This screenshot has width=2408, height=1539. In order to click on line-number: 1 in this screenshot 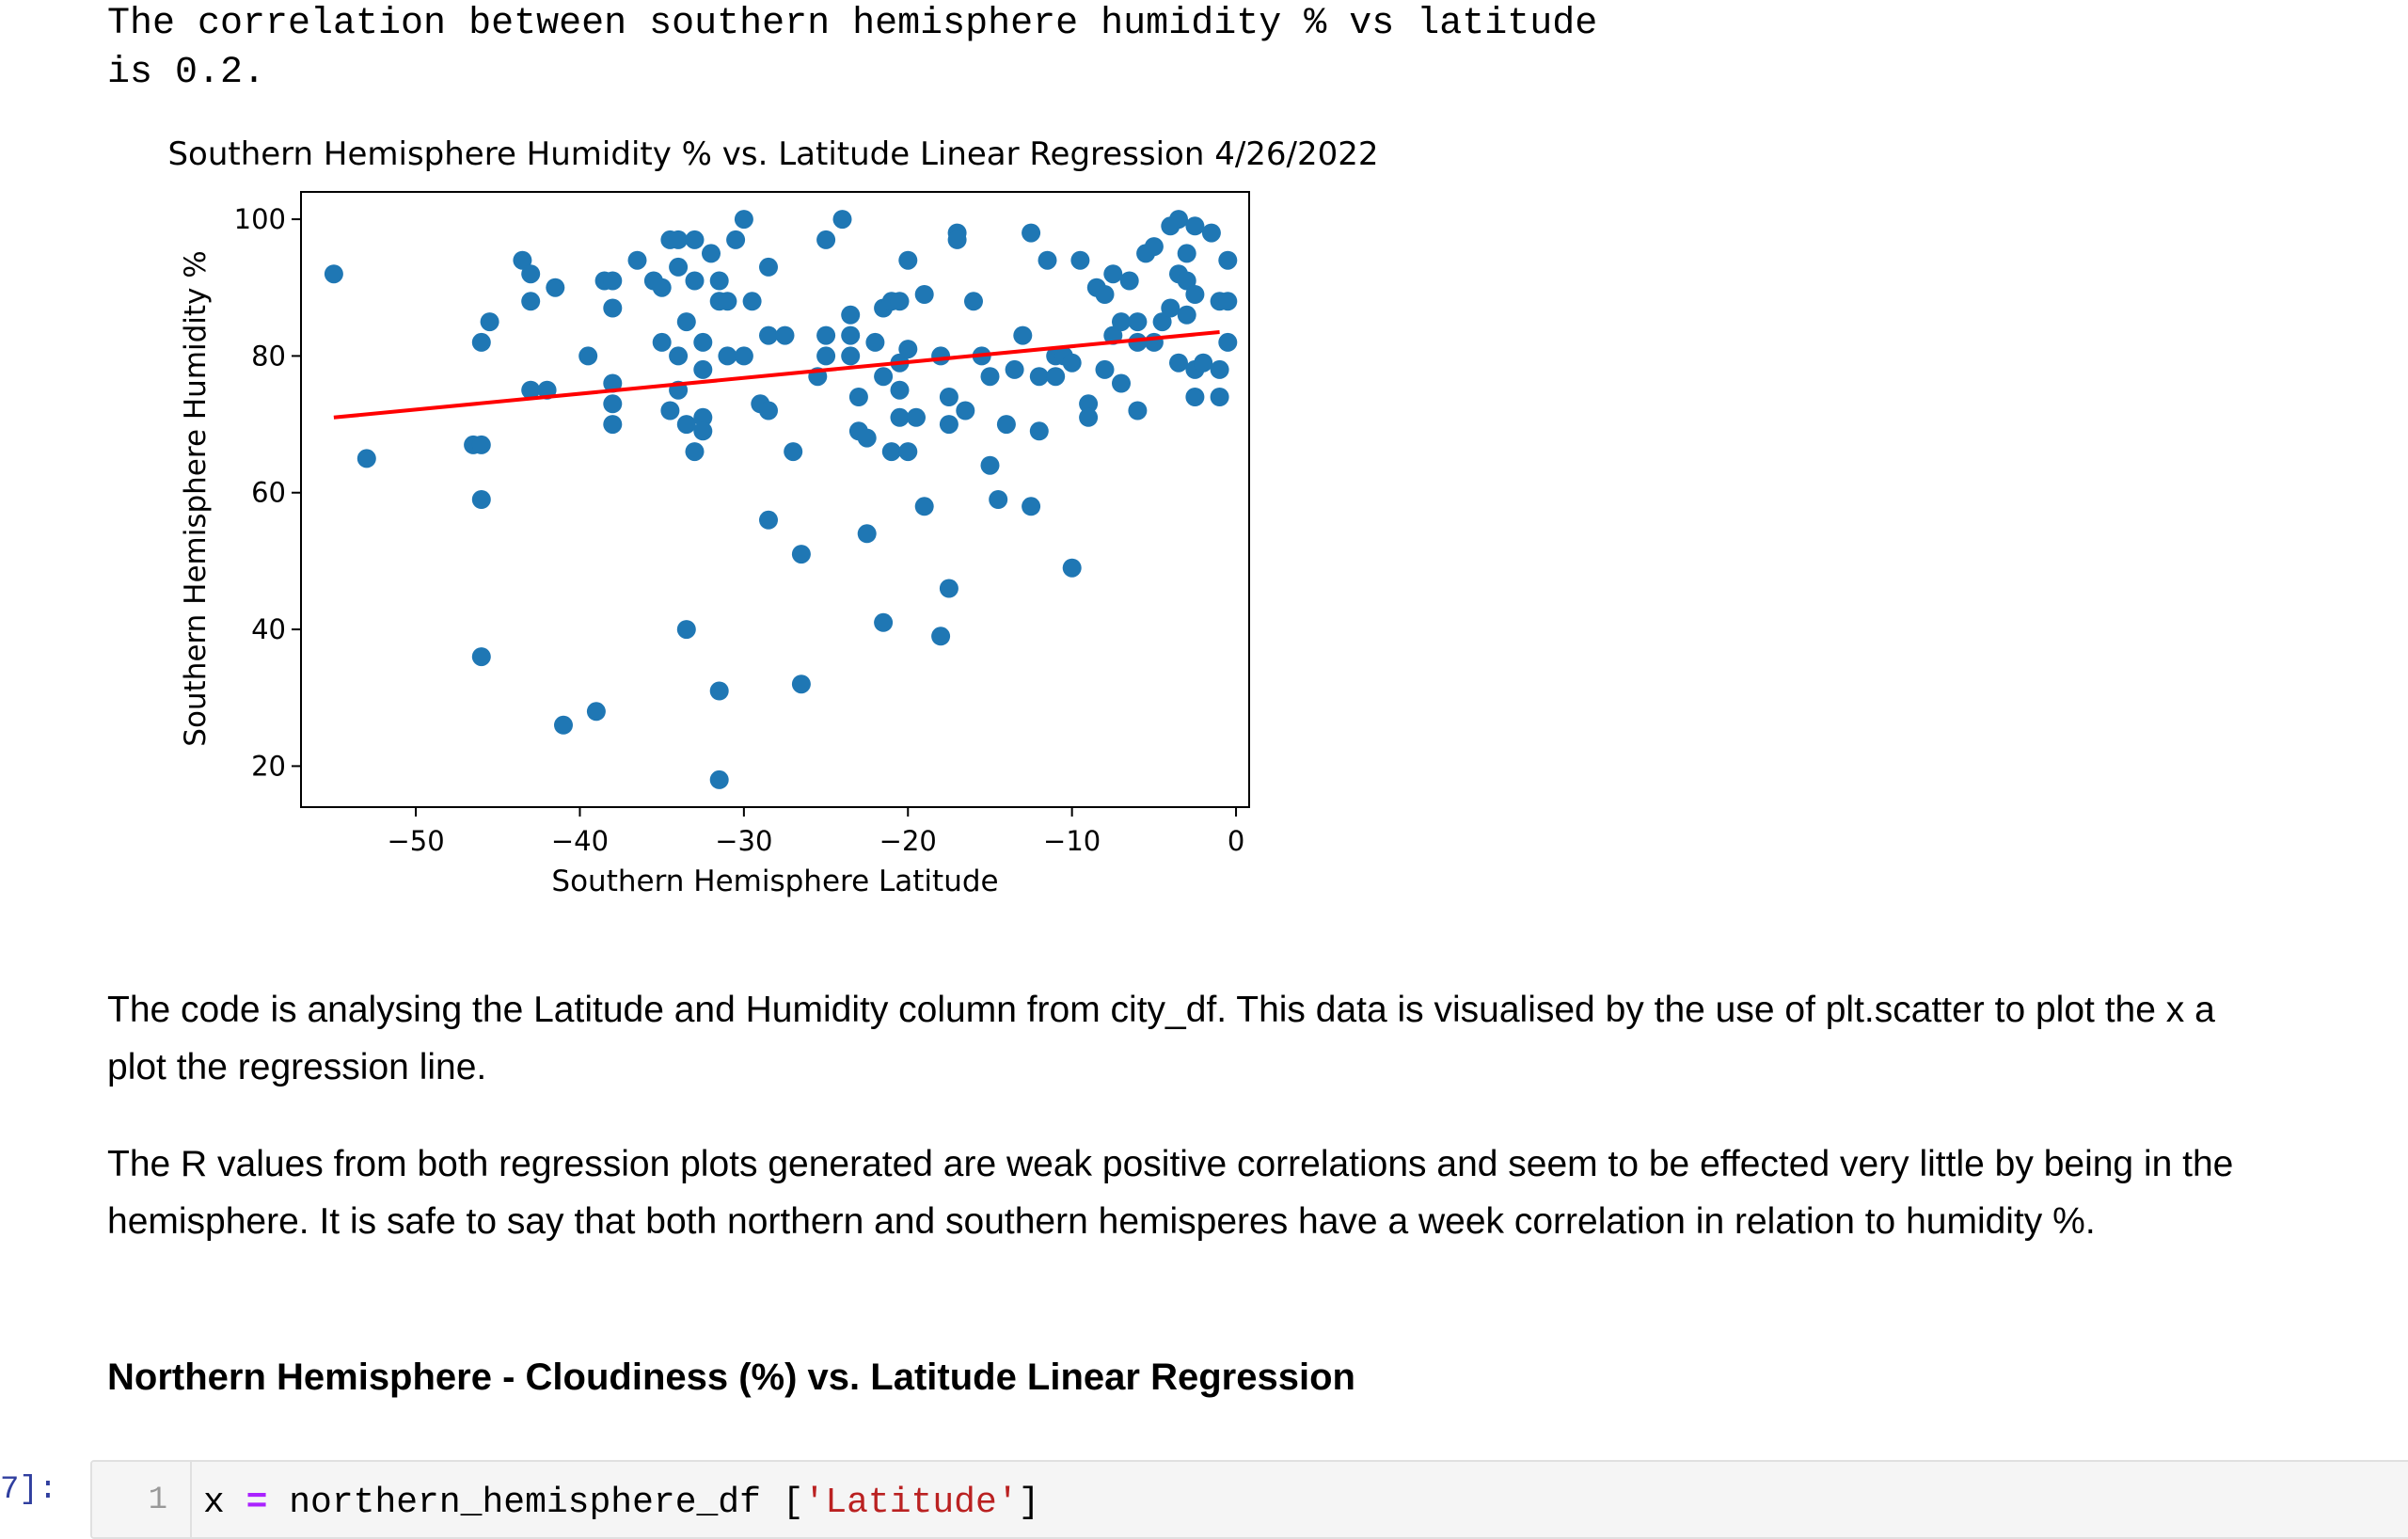, I will do `click(158, 1500)`.